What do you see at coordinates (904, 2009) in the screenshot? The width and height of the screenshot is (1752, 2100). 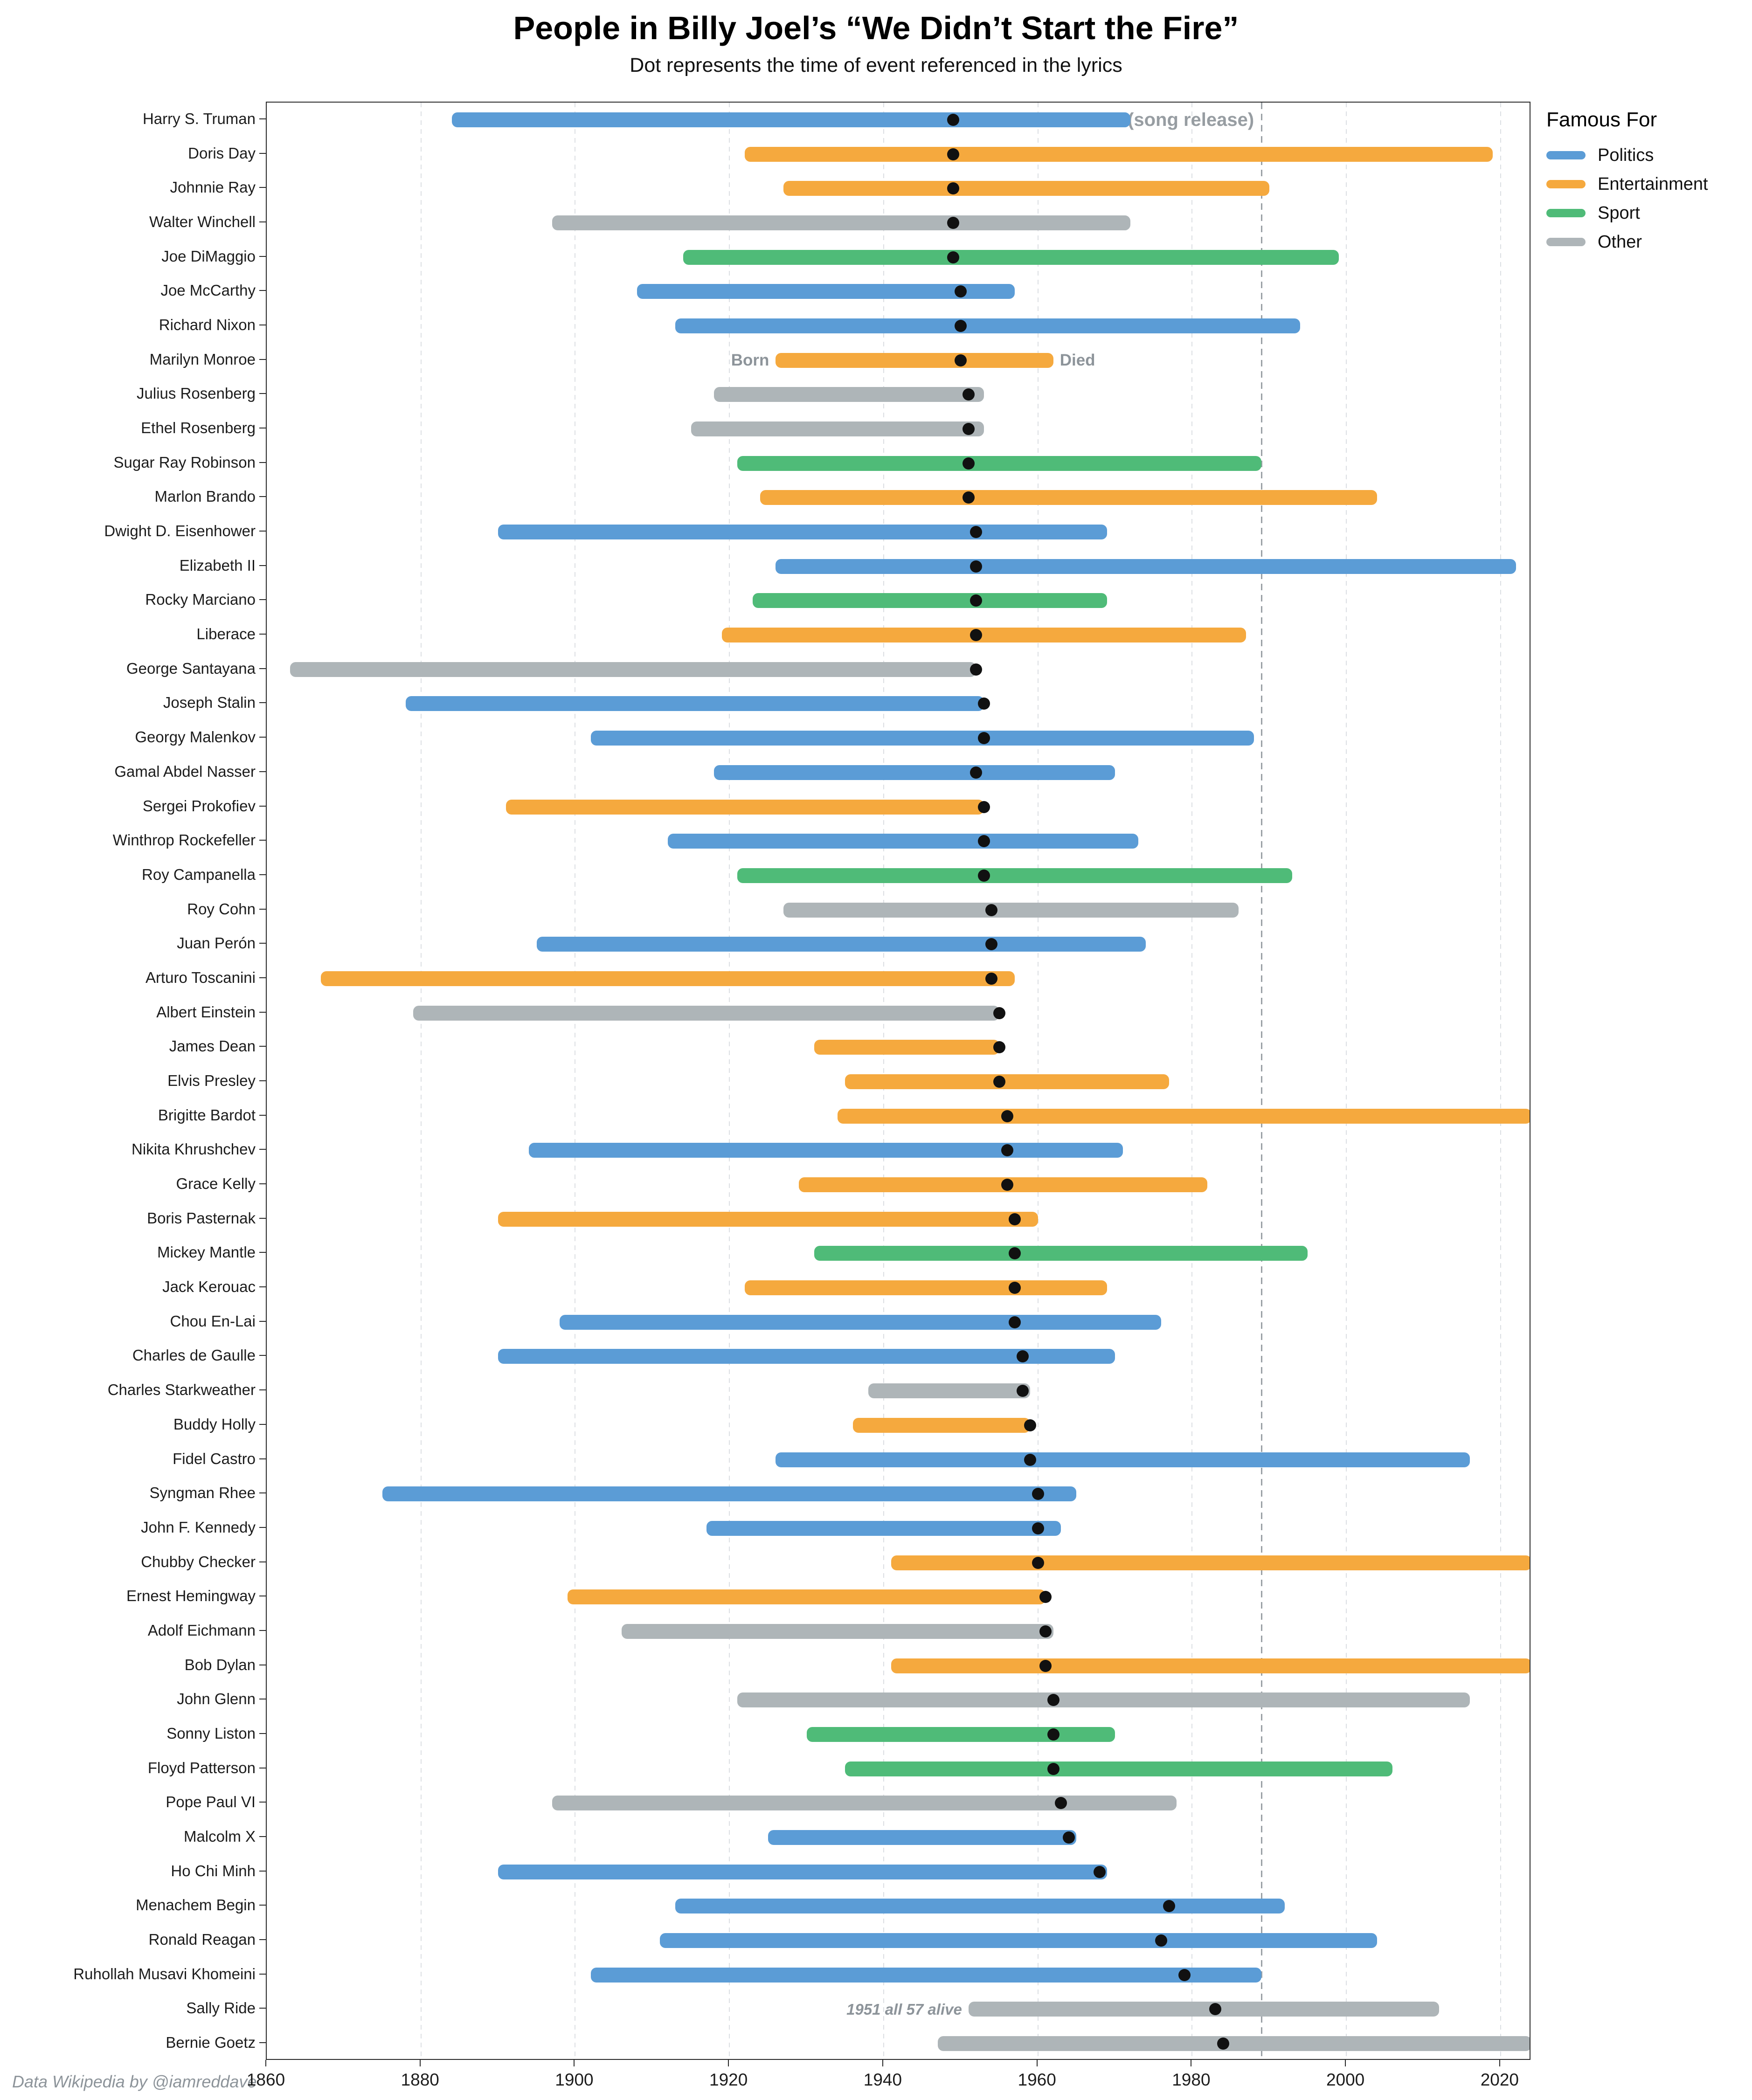 I see `all-alive-annotation: 1951 all 57 alive` at bounding box center [904, 2009].